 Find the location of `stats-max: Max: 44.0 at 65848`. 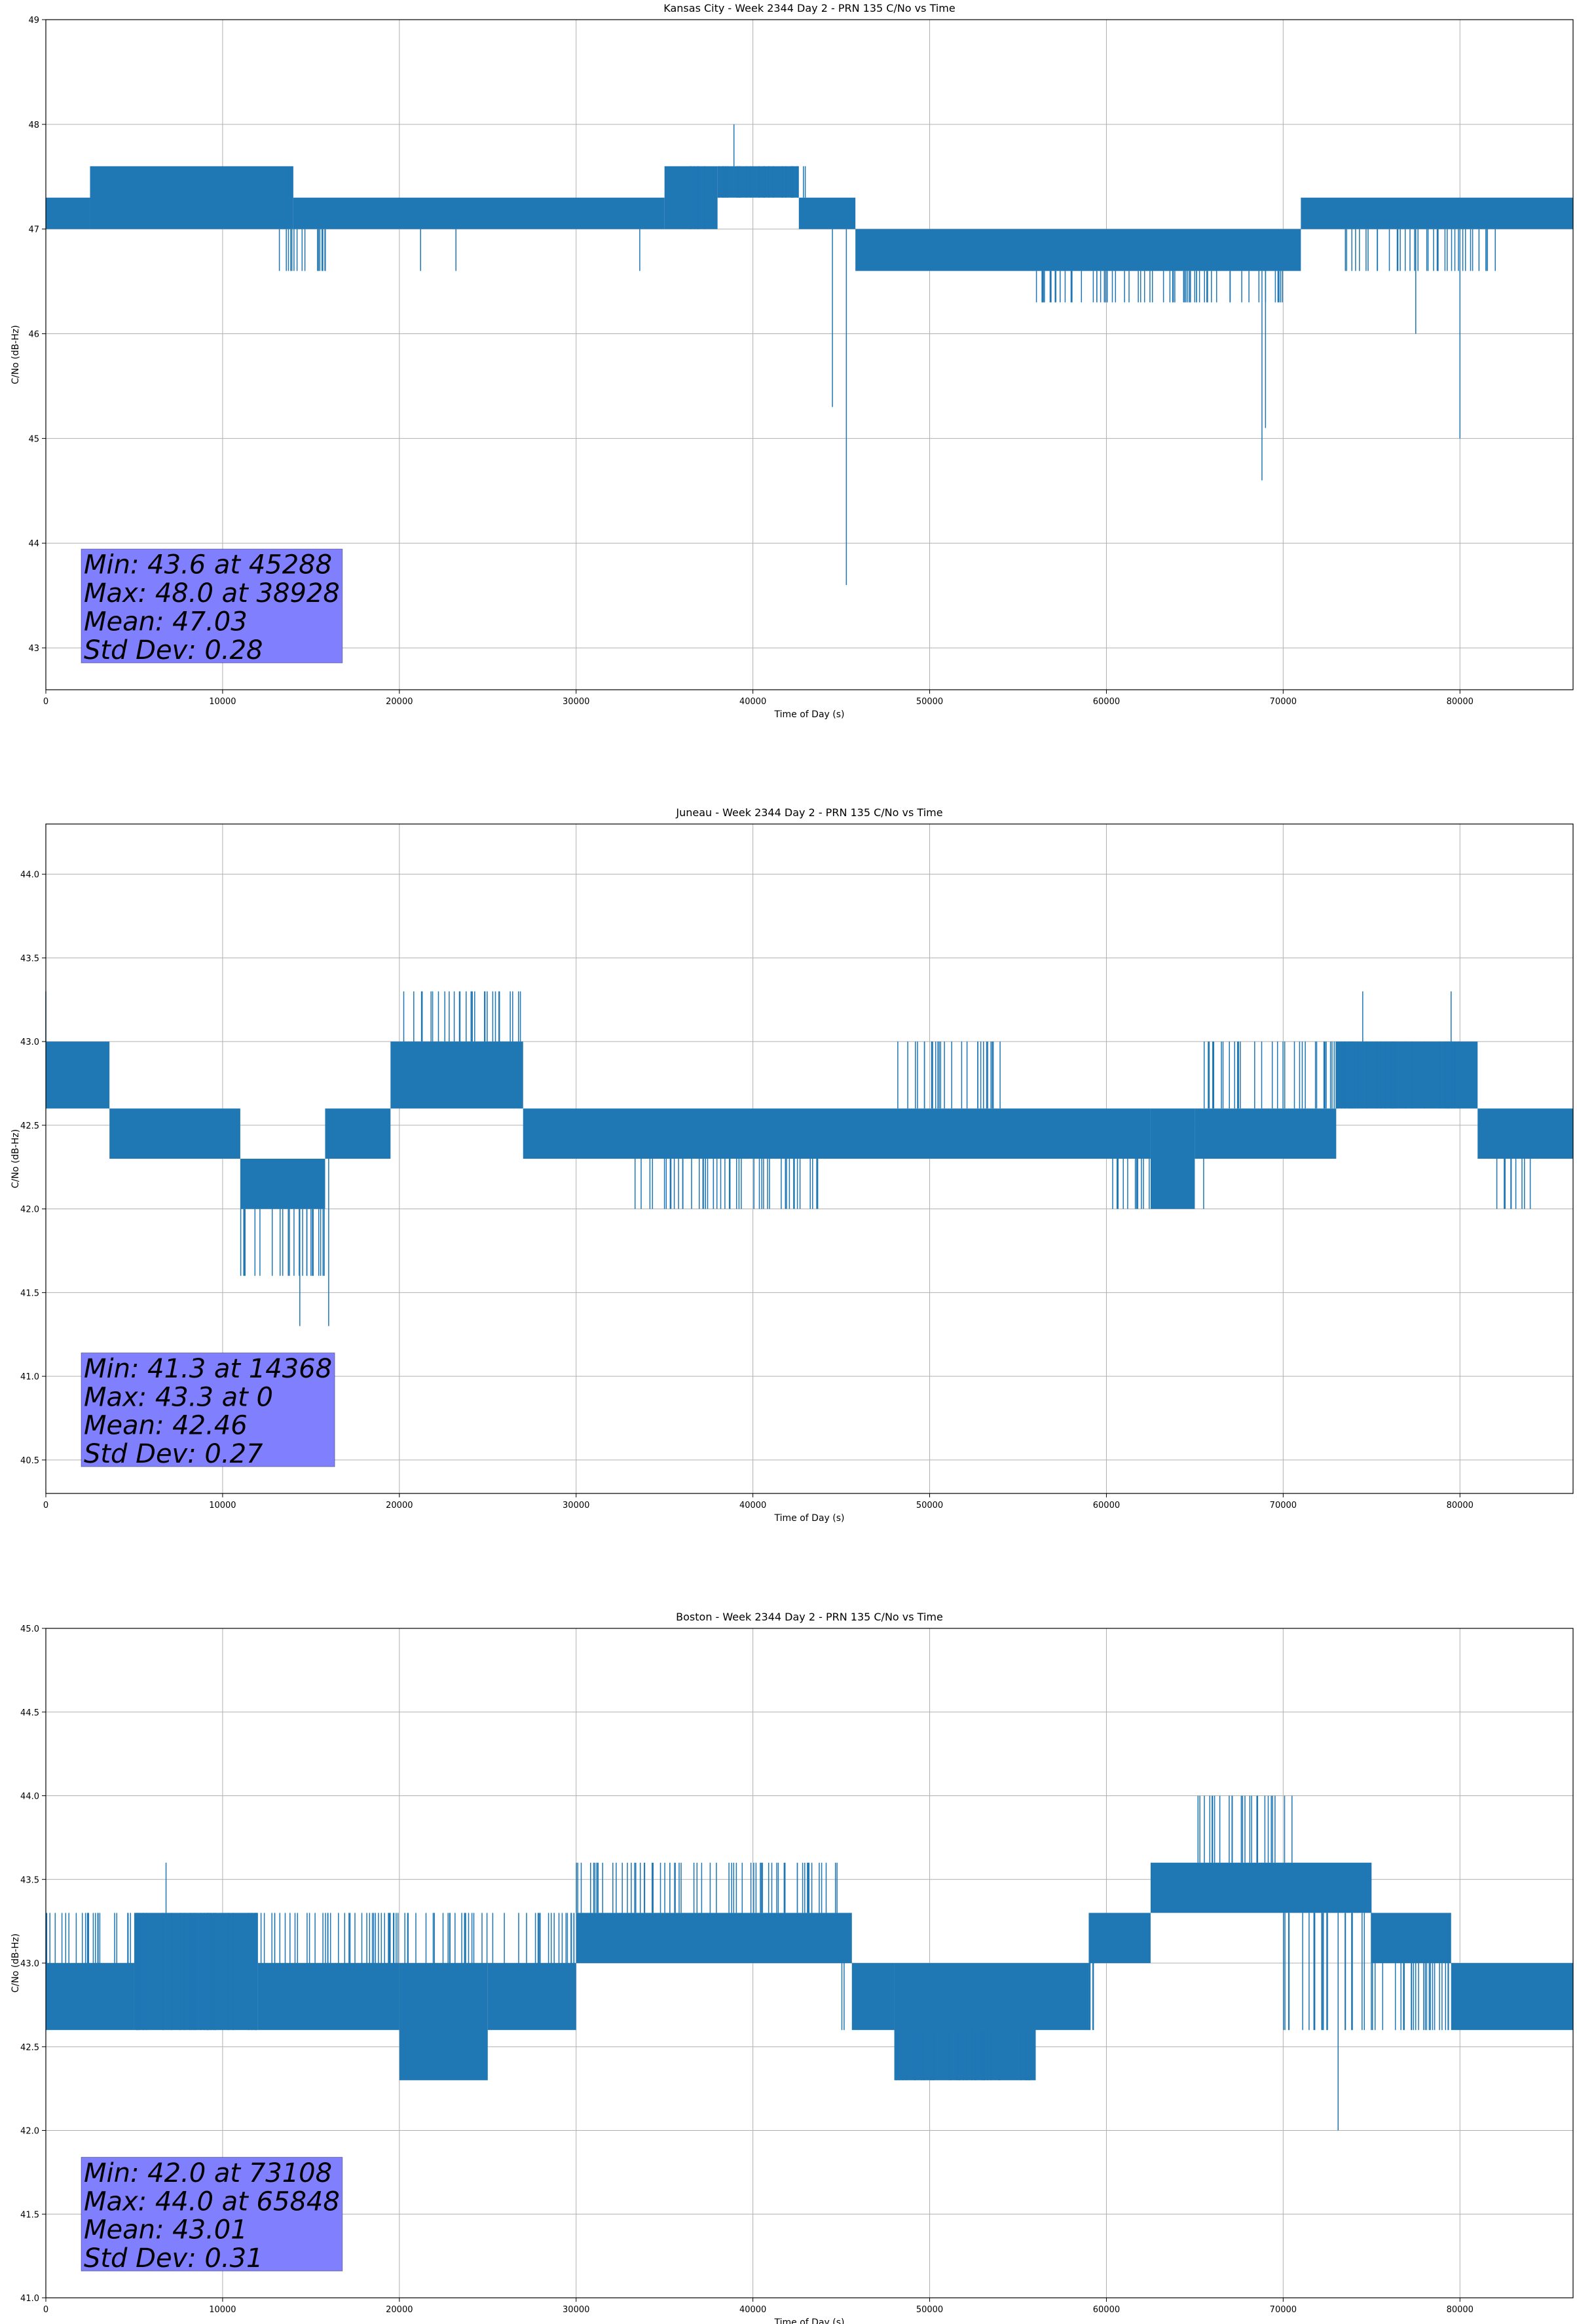

stats-max: Max: 44.0 at 65848 is located at coordinates (212, 2201).